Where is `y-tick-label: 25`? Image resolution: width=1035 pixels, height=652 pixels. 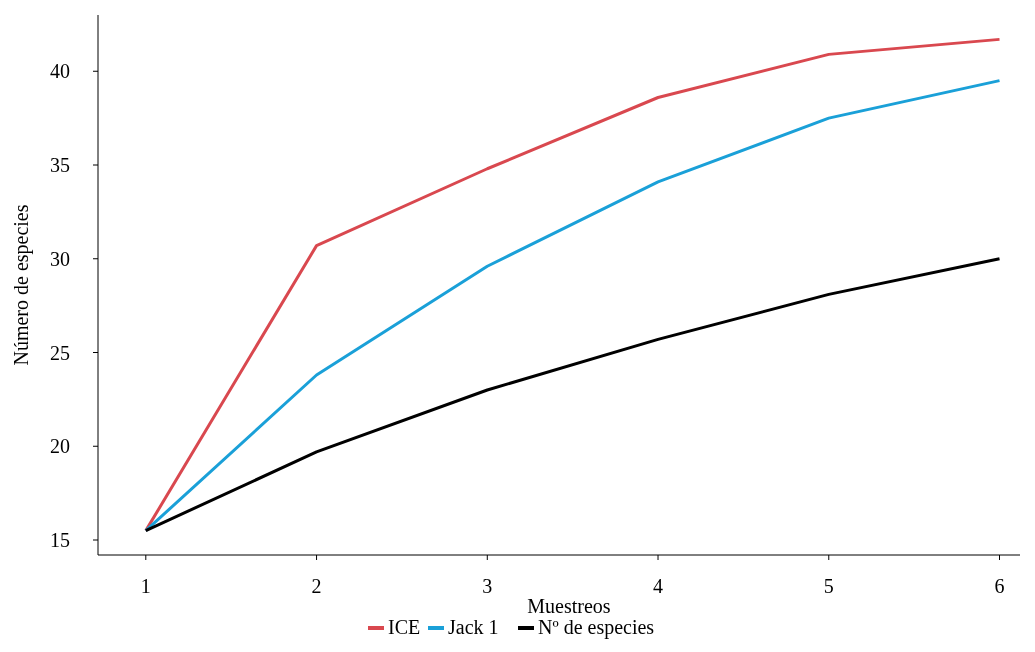
y-tick-label: 25 is located at coordinates (60, 352).